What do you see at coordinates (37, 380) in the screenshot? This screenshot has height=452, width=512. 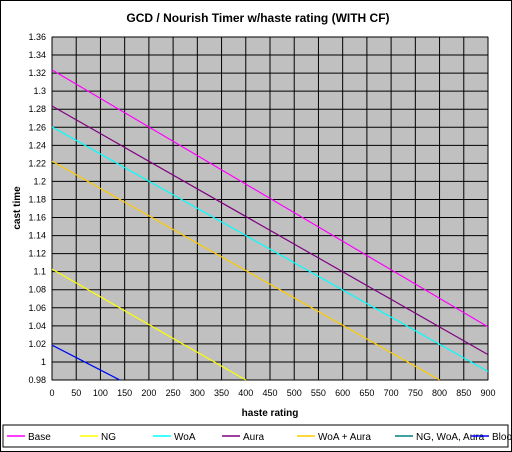 I see `y-tick-label: 0.98` at bounding box center [37, 380].